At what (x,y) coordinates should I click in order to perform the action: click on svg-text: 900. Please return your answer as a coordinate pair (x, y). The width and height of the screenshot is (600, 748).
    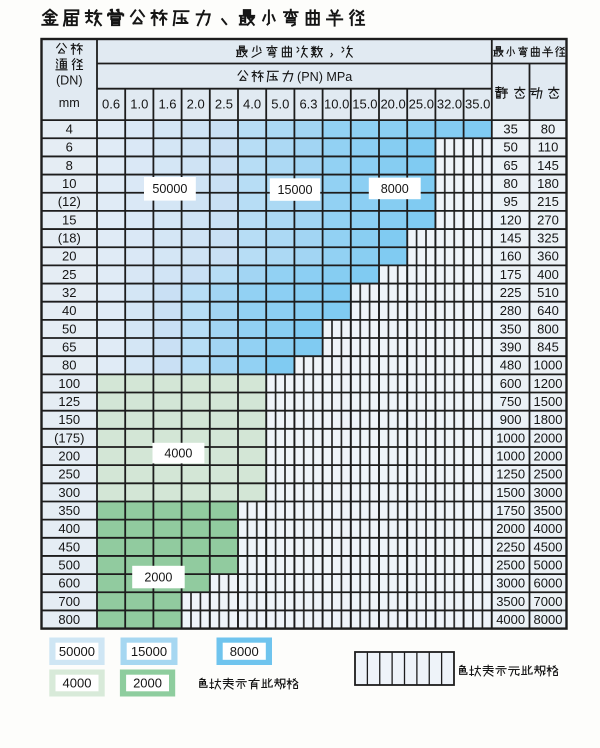
    Looking at the image, I should click on (511, 419).